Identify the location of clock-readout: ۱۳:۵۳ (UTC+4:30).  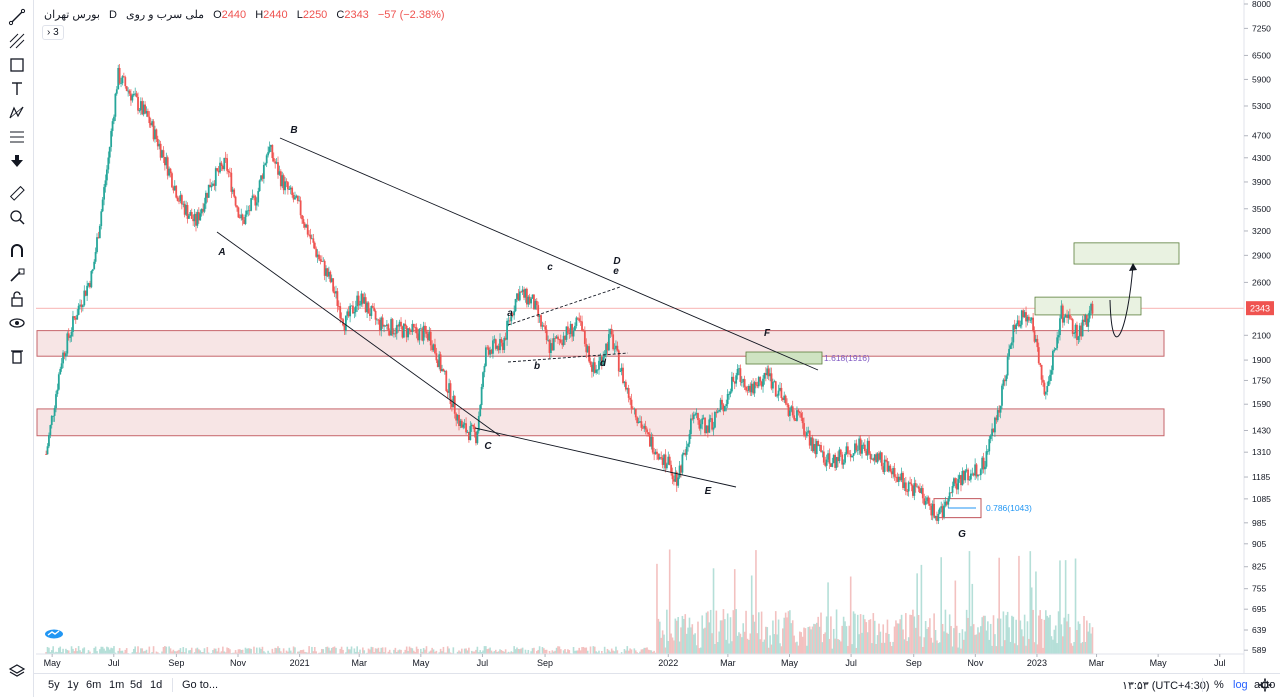
(1166, 686).